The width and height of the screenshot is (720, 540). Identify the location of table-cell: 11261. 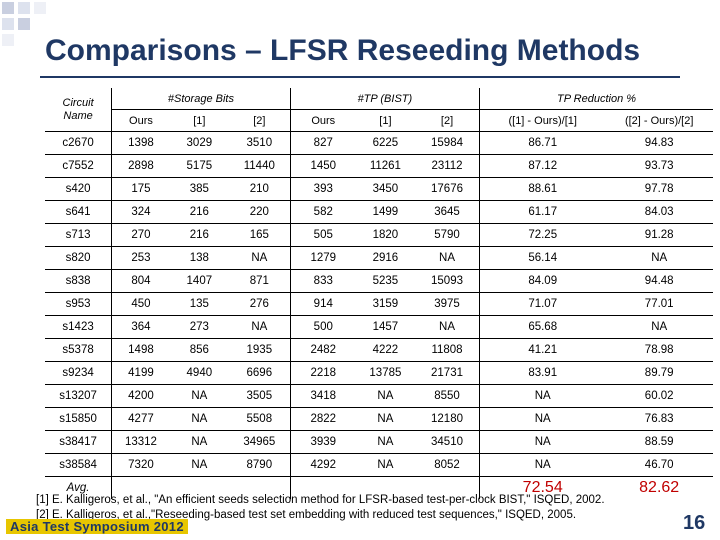
(385, 166).